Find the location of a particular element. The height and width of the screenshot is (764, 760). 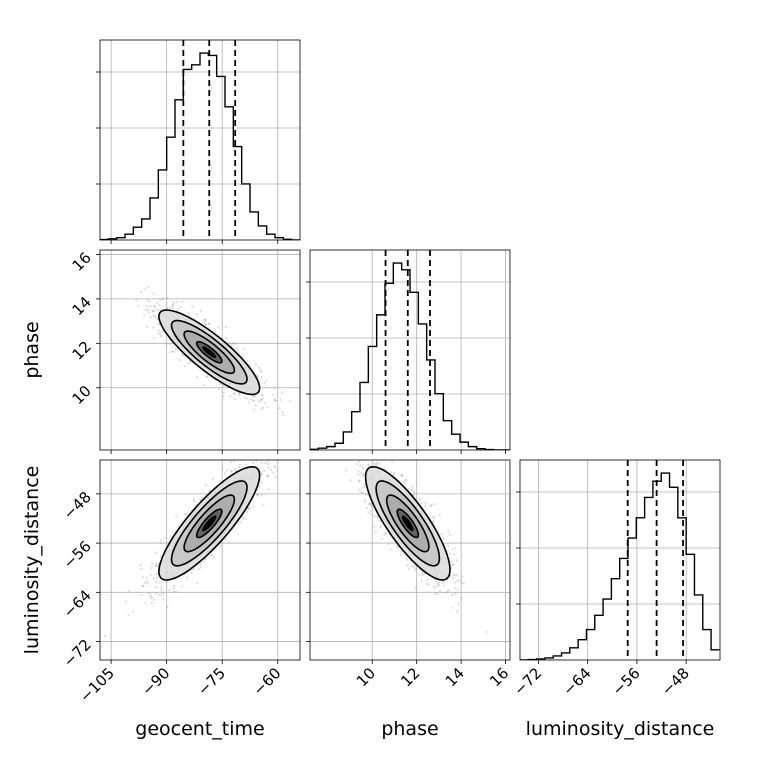

y-tick-label: 16 is located at coordinates (82, 262).